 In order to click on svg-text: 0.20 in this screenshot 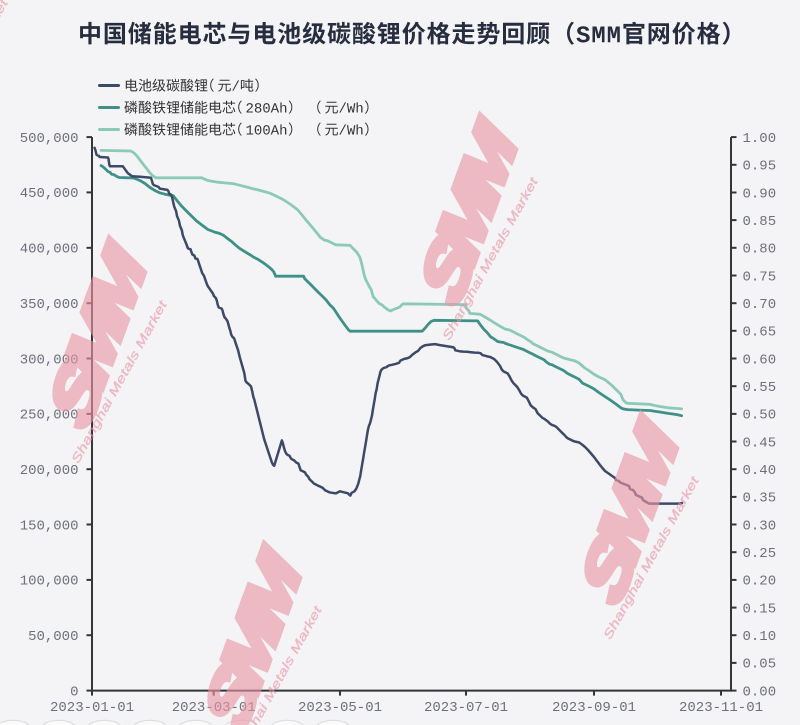, I will do `click(760, 582)`.